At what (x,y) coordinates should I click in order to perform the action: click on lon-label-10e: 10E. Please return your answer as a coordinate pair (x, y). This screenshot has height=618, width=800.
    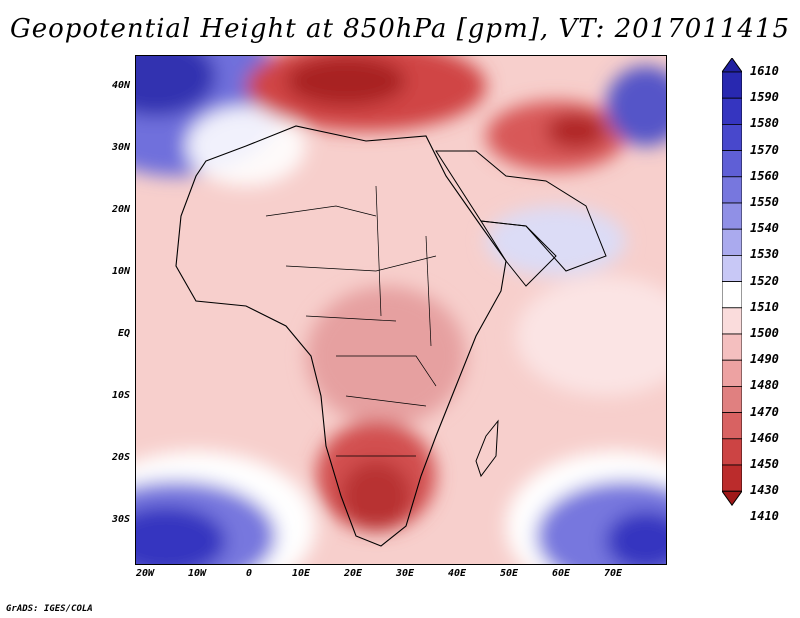
    Looking at the image, I should click on (301, 573).